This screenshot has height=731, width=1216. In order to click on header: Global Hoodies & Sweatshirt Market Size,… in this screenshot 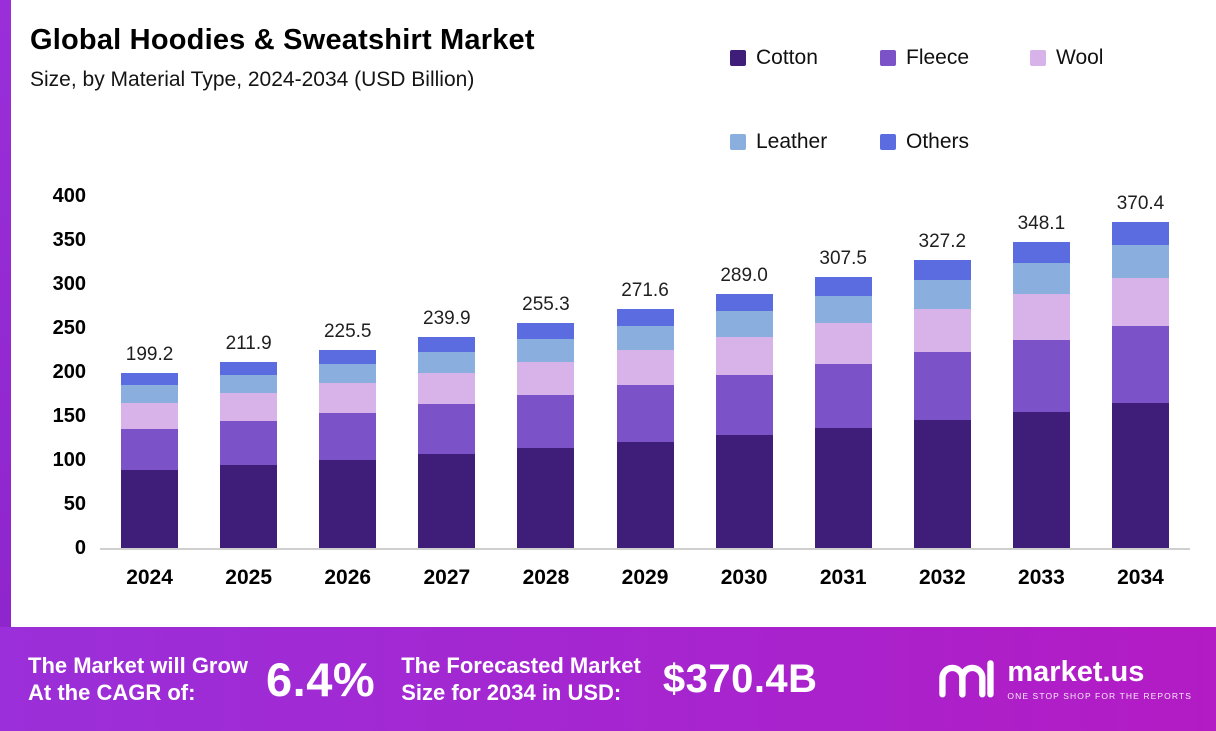, I will do `click(610, 58)`.